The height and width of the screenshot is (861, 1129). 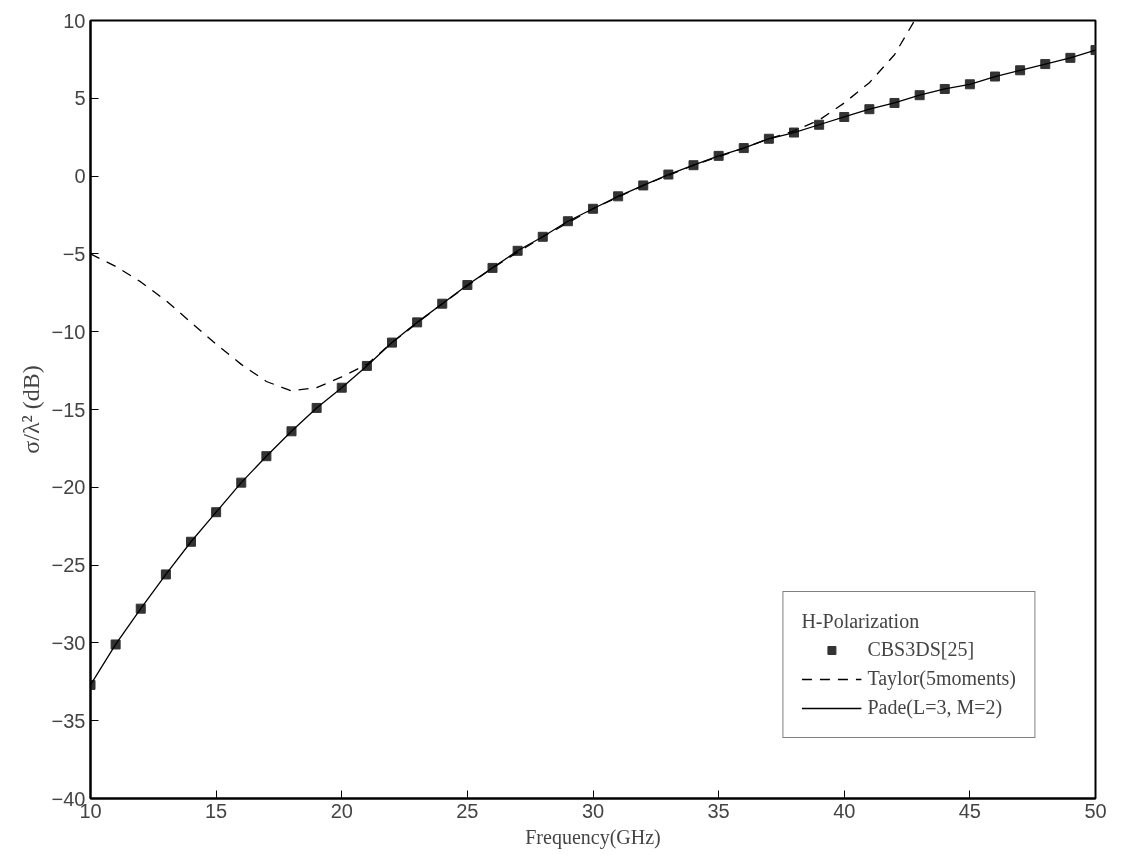 What do you see at coordinates (593, 810) in the screenshot?
I see `x-tick-label: 30` at bounding box center [593, 810].